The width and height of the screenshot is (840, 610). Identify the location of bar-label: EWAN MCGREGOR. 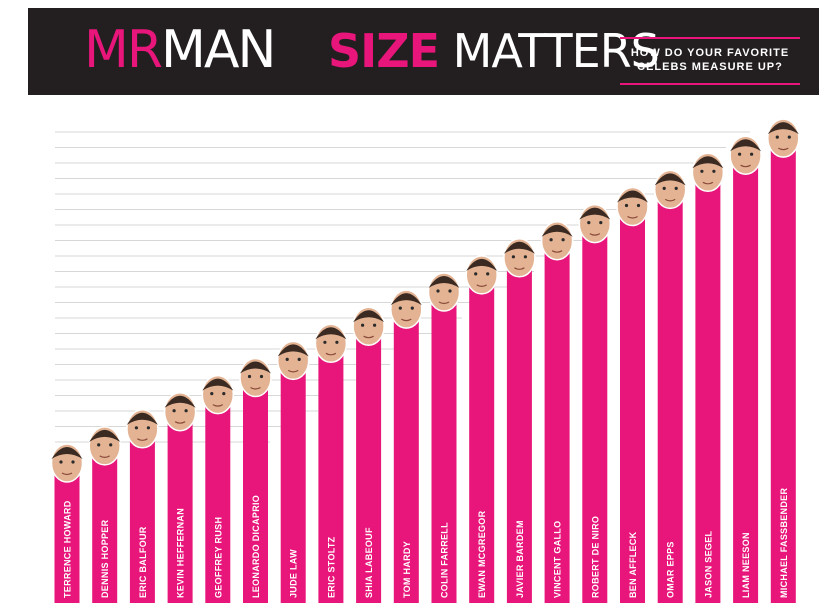
(482, 554).